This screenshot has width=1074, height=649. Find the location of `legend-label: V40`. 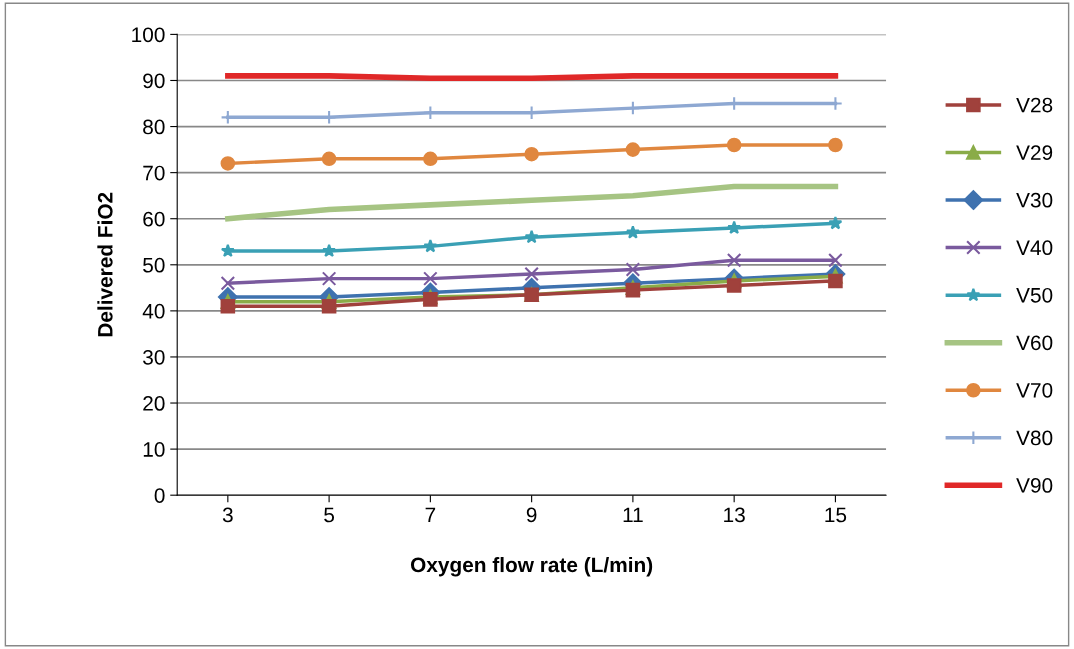

legend-label: V40 is located at coordinates (1034, 248).